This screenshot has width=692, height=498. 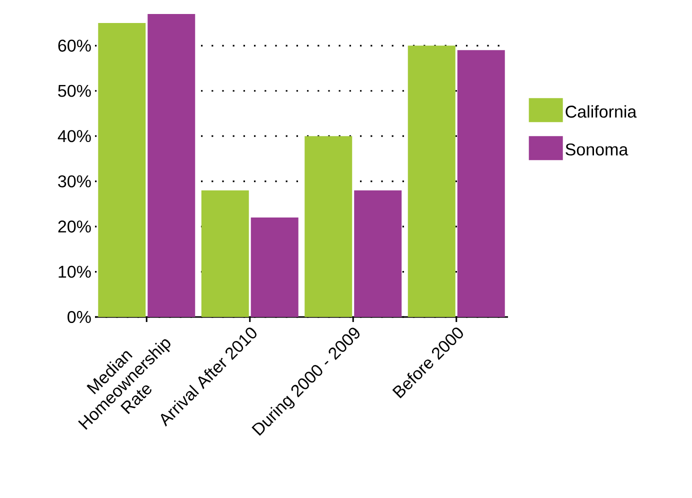 What do you see at coordinates (74, 46) in the screenshot?
I see `y-tick-label: 60%` at bounding box center [74, 46].